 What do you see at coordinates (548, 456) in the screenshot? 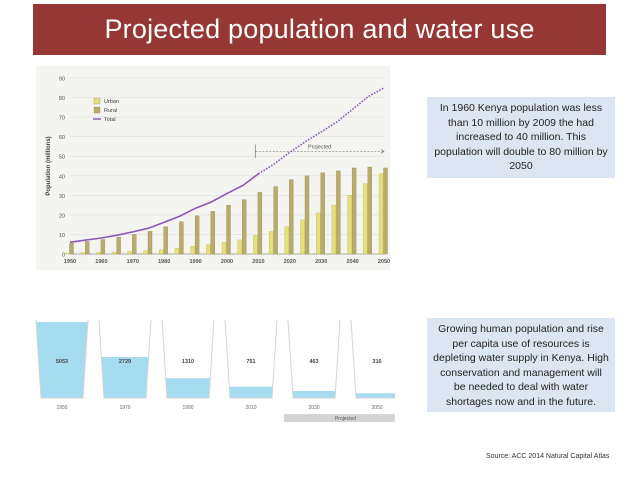
I see `source-note: Source: ACC 2014 Natural Capital Atlas` at bounding box center [548, 456].